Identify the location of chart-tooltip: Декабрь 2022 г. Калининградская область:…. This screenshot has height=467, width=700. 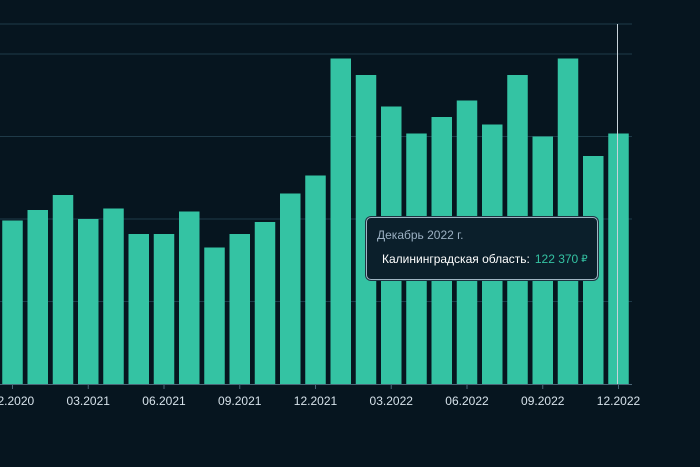
(482, 248).